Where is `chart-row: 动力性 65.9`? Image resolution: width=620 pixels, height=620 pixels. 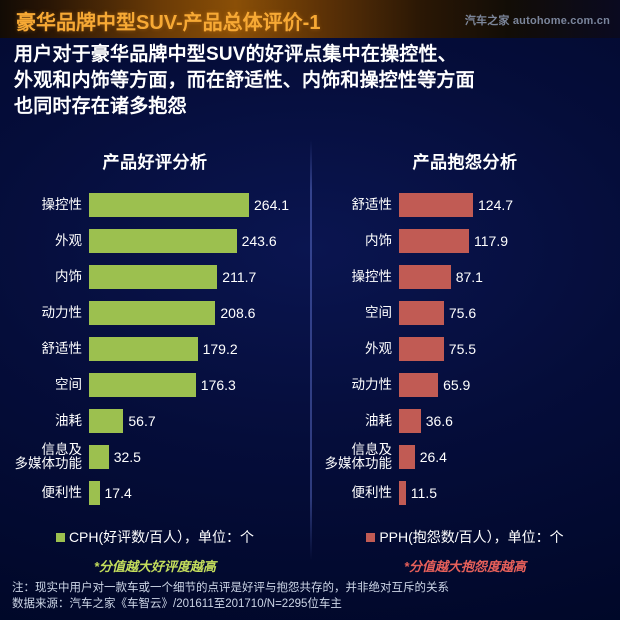 chart-row: 动力性 65.9 is located at coordinates (465, 385).